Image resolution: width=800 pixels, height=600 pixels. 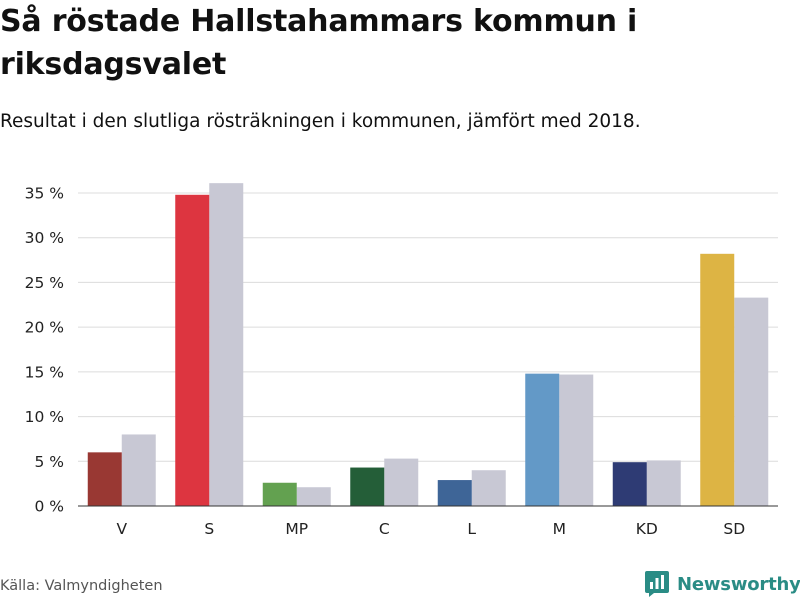 I want to click on bar-2018-v, so click(x=138, y=470).